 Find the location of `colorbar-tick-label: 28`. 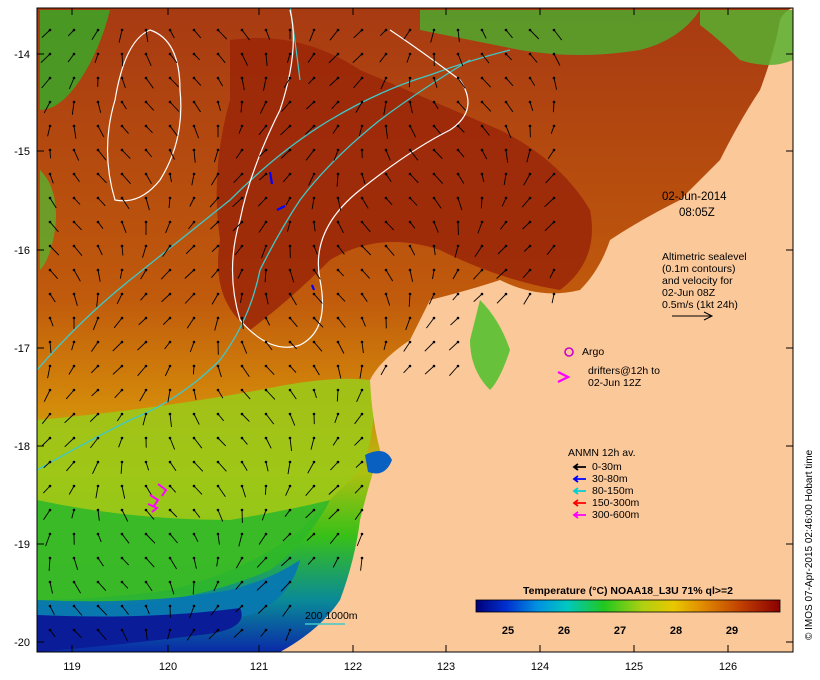

colorbar-tick-label: 28 is located at coordinates (676, 631).